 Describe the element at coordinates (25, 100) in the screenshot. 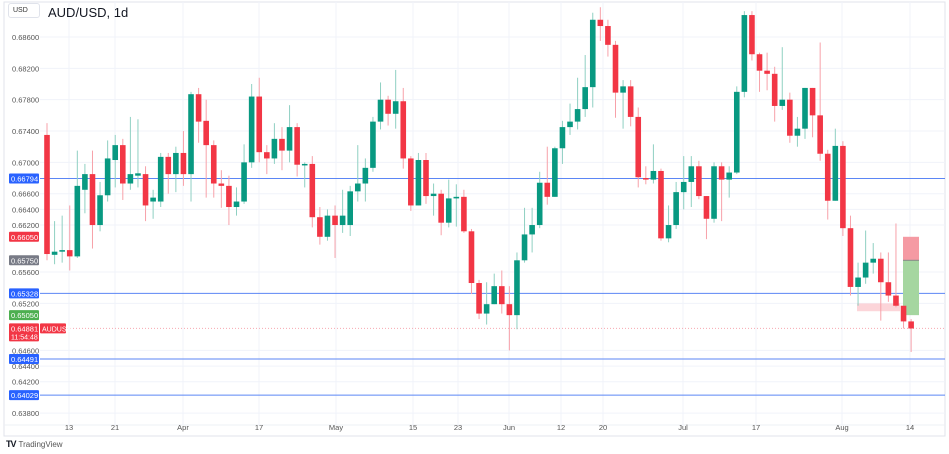

I see `price-tick-label: 0.67800` at that location.